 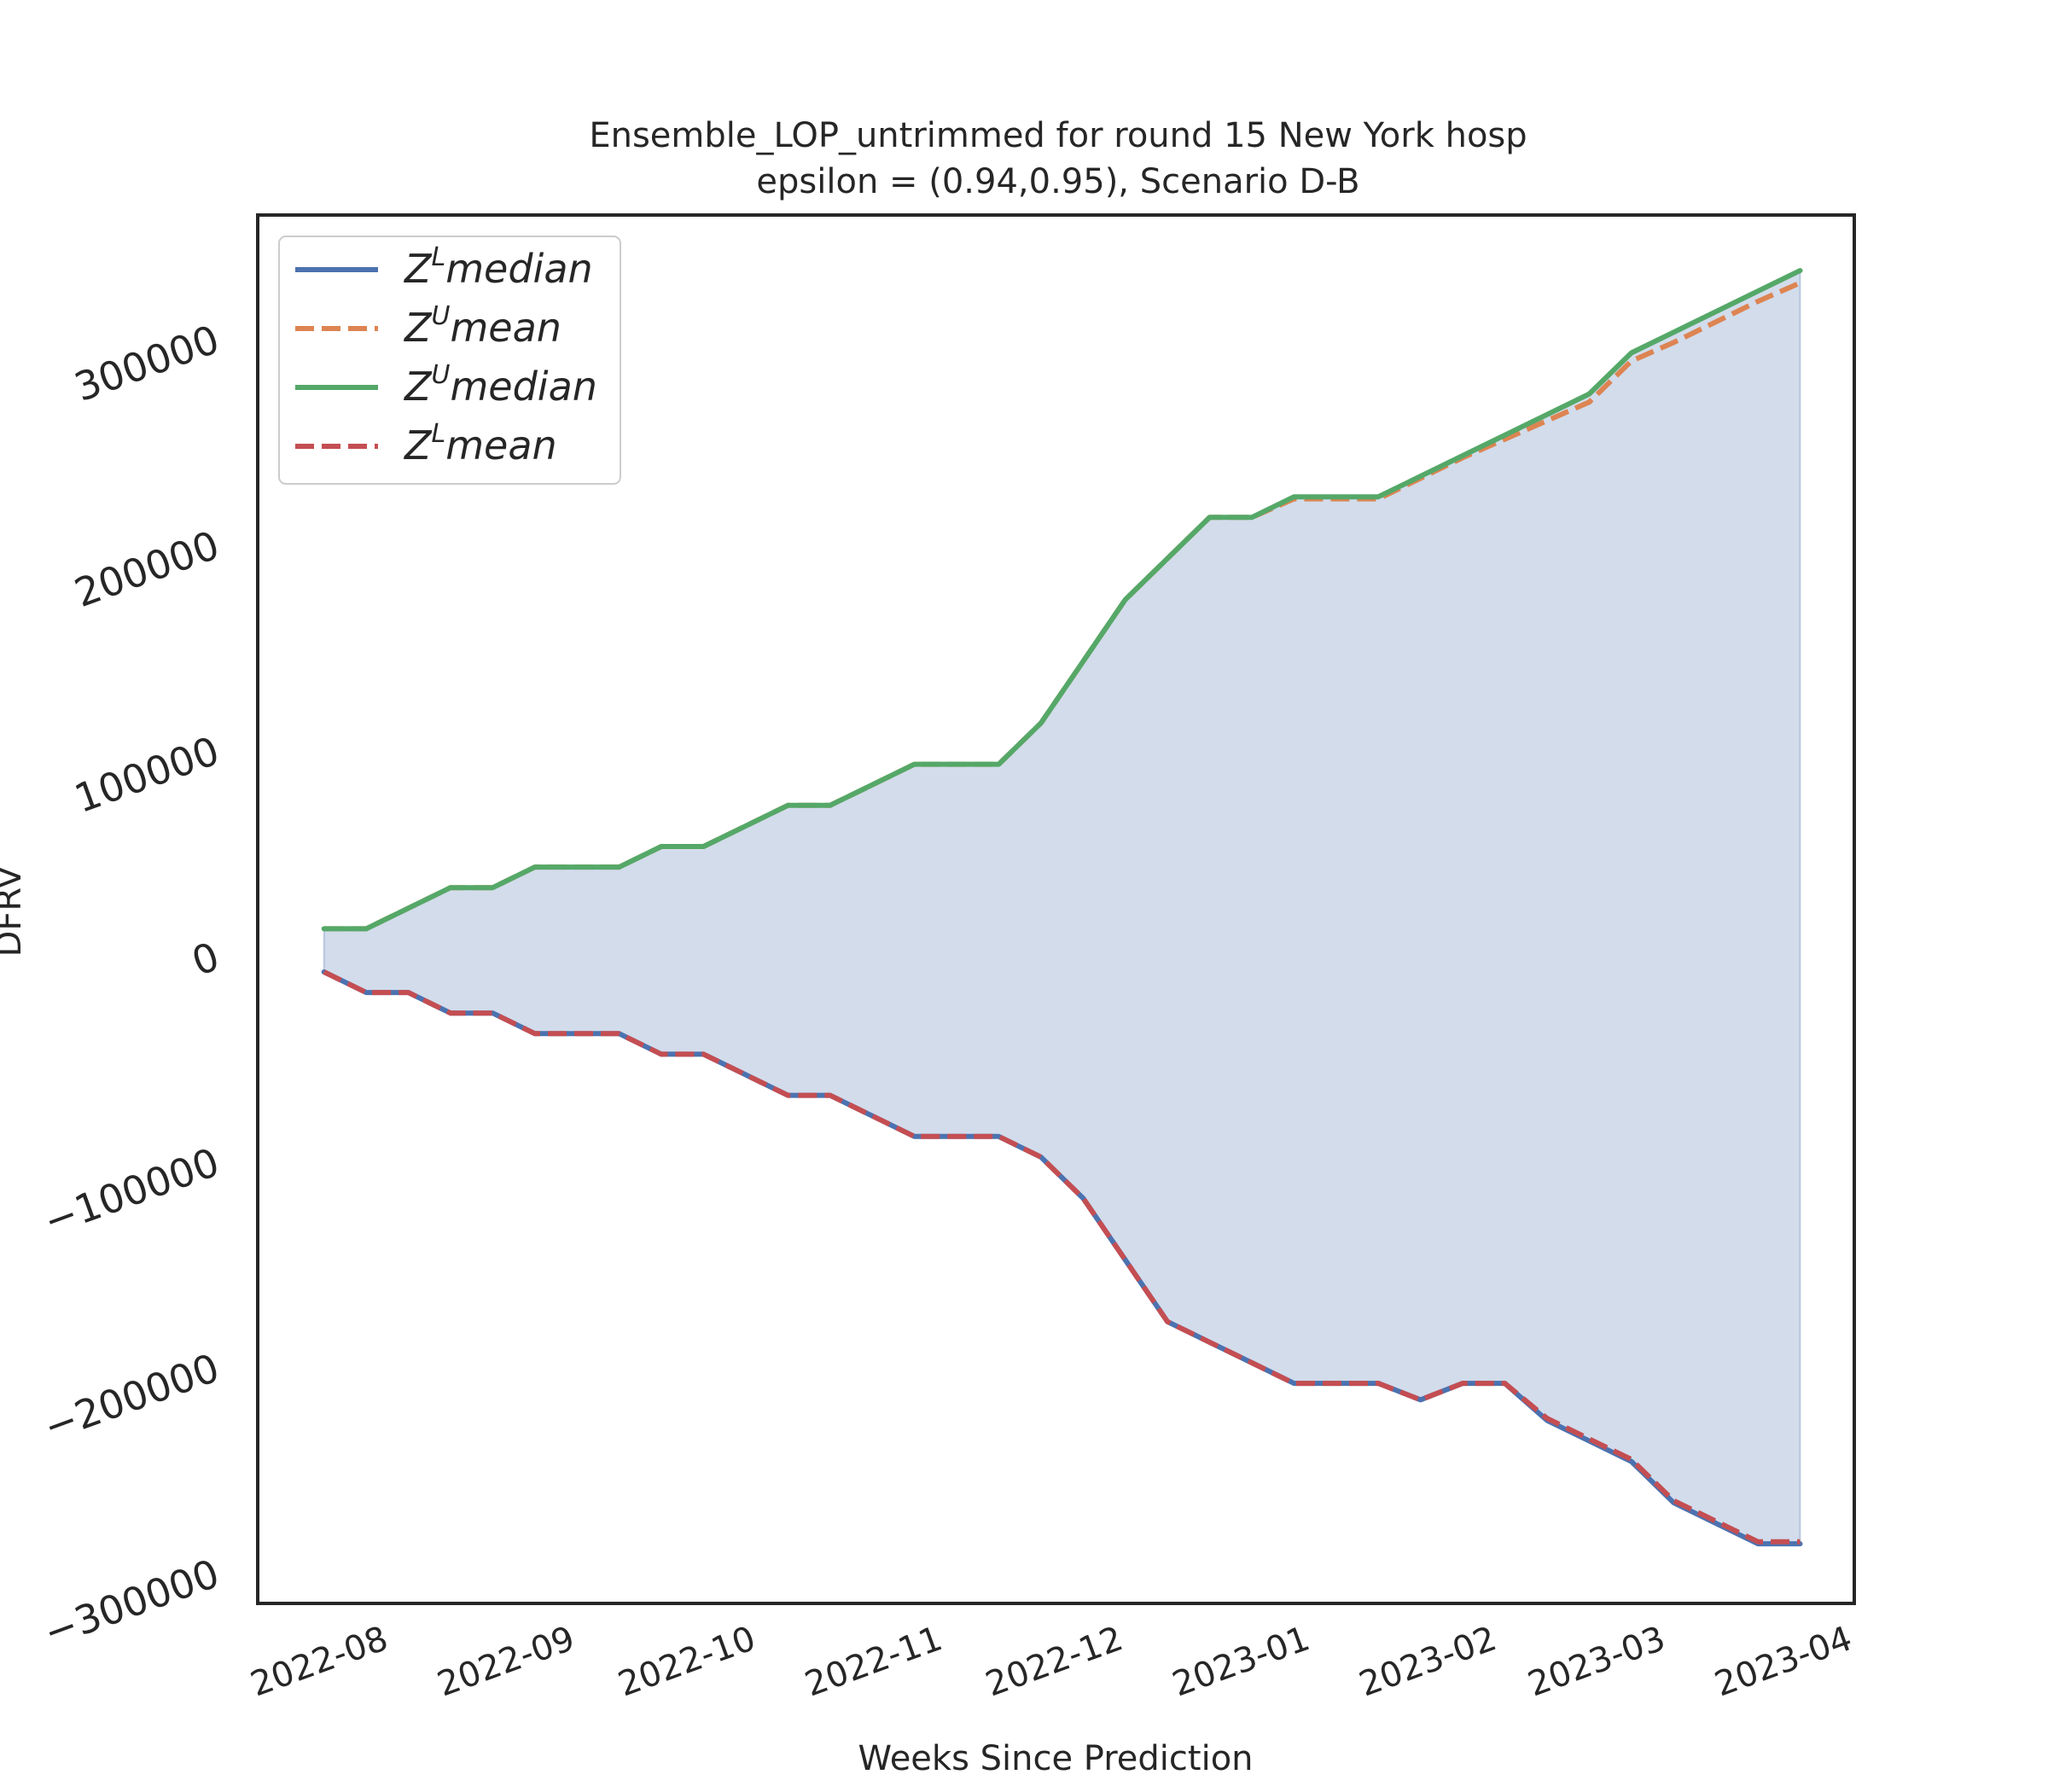 I want to click on legend-entry: ZUmedian, so click(x=500, y=385).